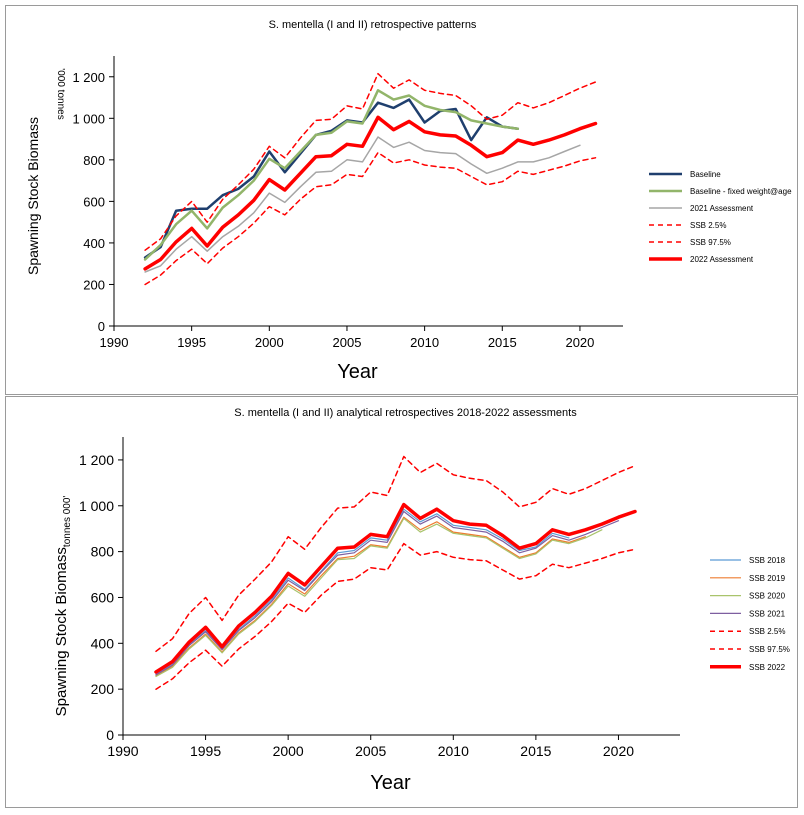 The image size is (804, 815). What do you see at coordinates (767, 560) in the screenshot?
I see `legend-label: SSB 2018` at bounding box center [767, 560].